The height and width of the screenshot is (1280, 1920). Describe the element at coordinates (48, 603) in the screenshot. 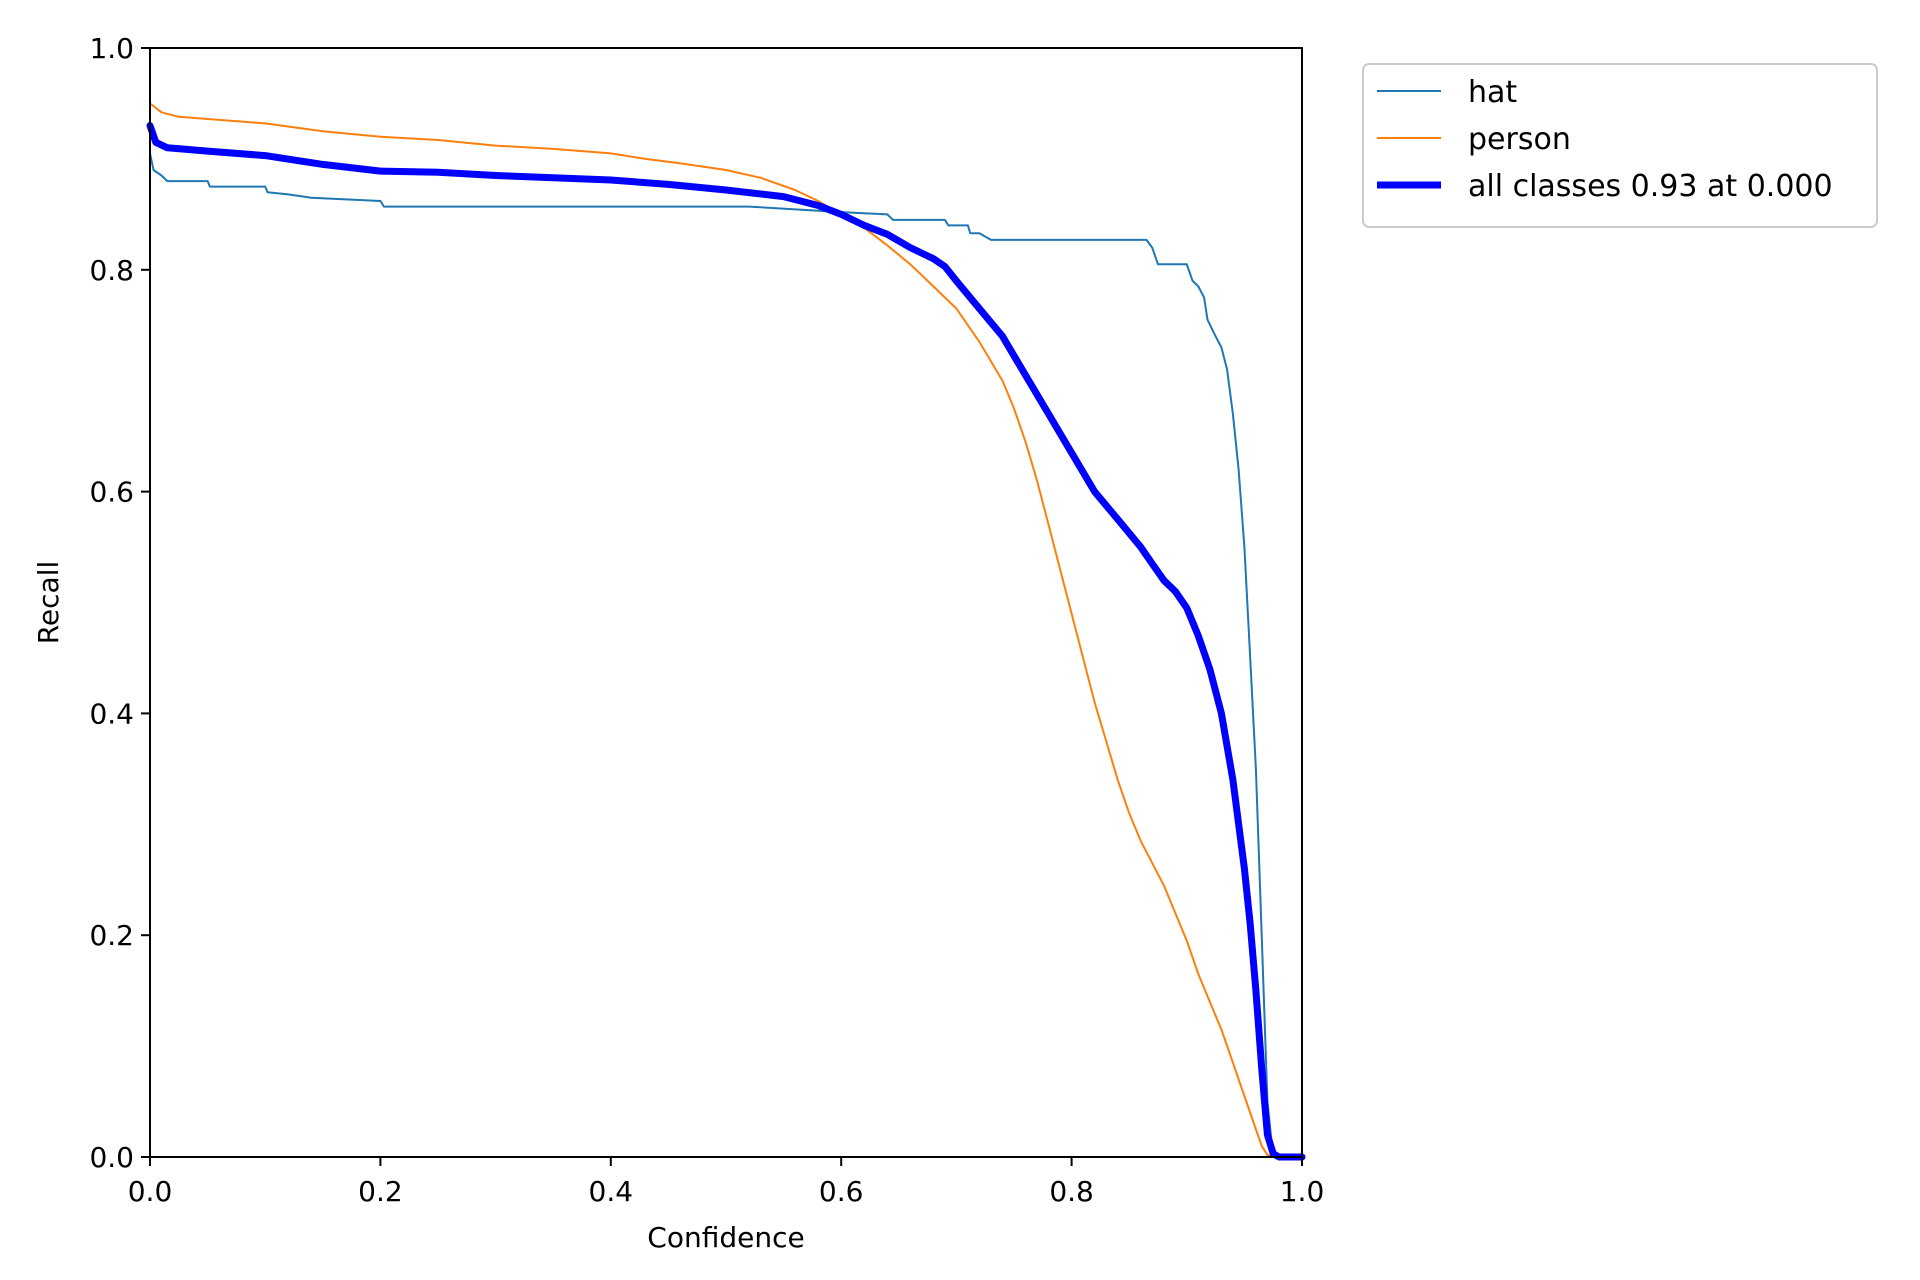

I see `y-axis-label: Recall` at that location.